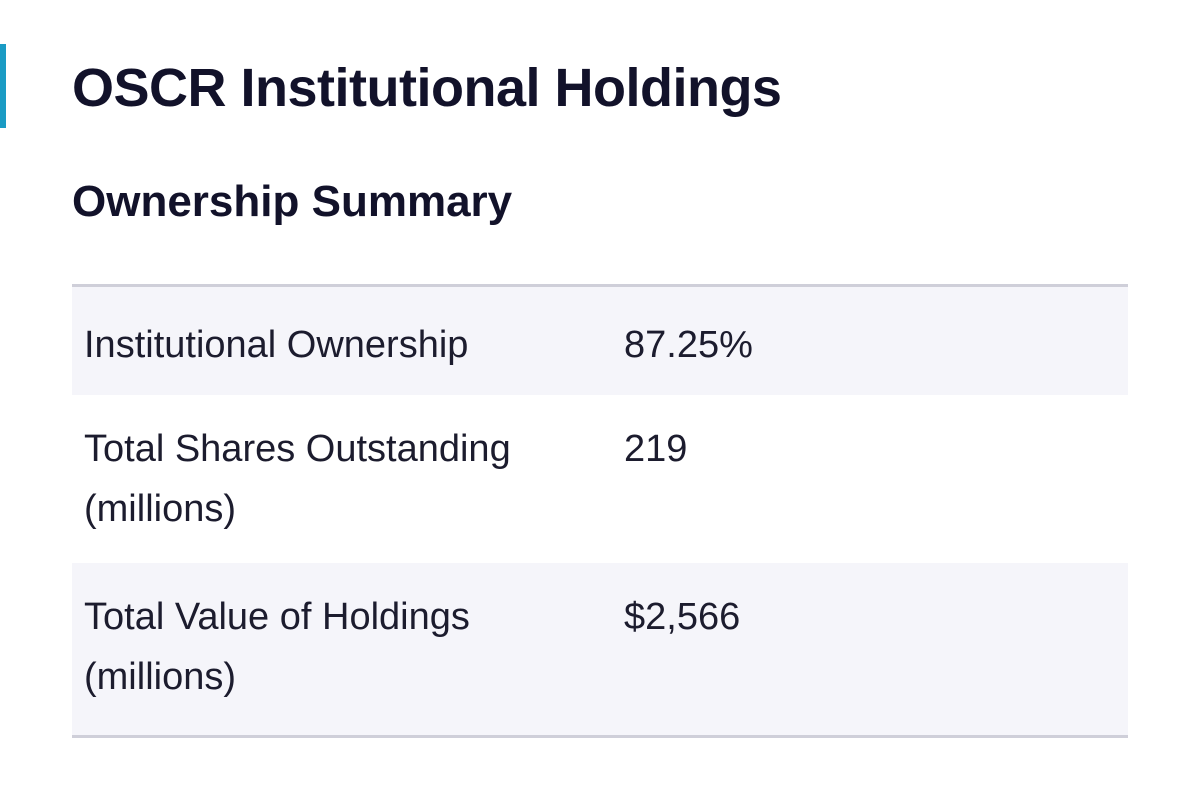 This screenshot has width=1200, height=804. Describe the element at coordinates (297, 479) in the screenshot. I see `row-label: Total Shares Outstanding (millions)` at that location.